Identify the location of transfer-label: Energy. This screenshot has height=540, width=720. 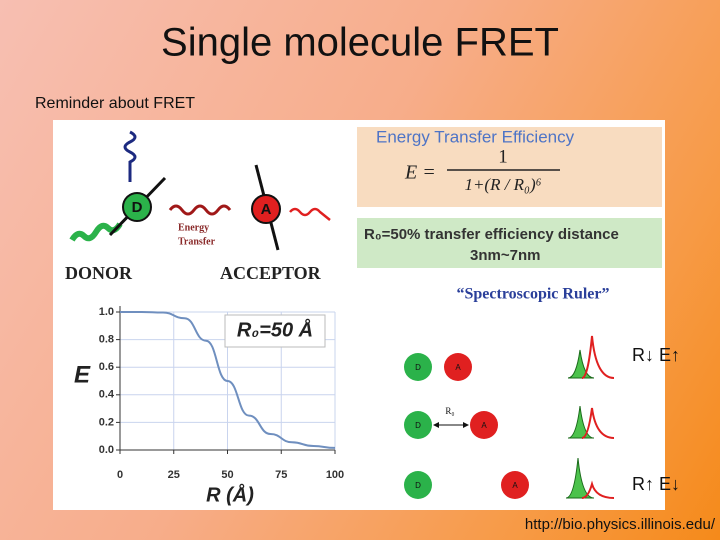
(193, 227).